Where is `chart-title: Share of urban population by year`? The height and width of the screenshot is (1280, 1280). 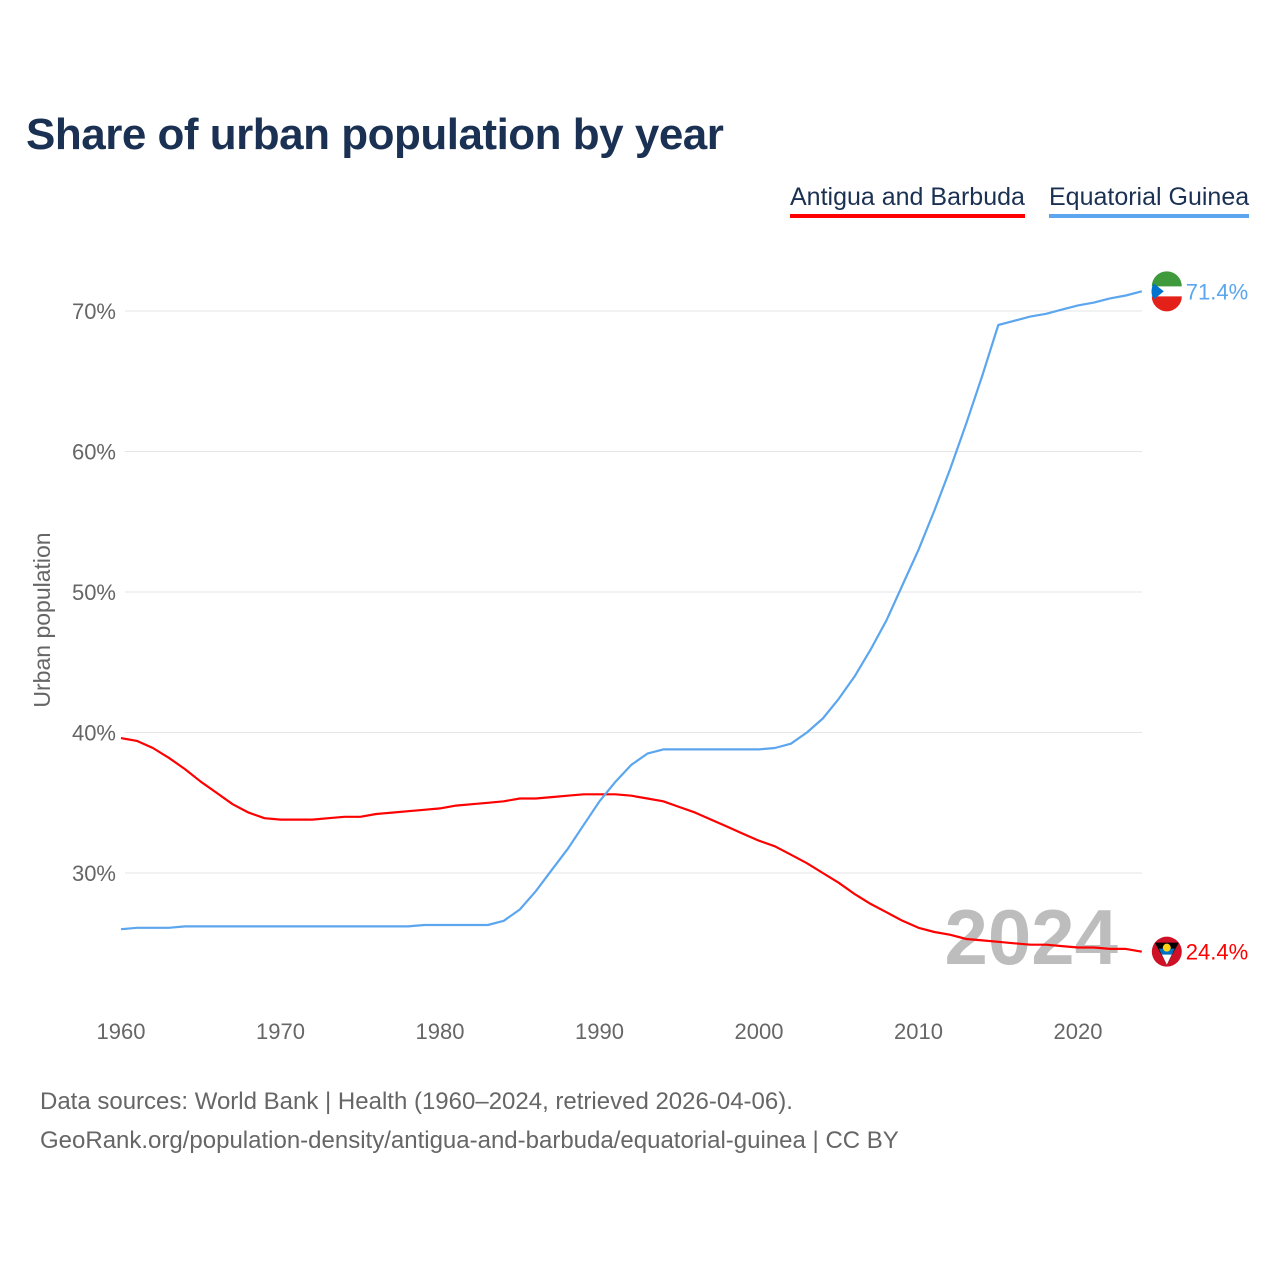
chart-title: Share of urban population by year is located at coordinates (375, 134).